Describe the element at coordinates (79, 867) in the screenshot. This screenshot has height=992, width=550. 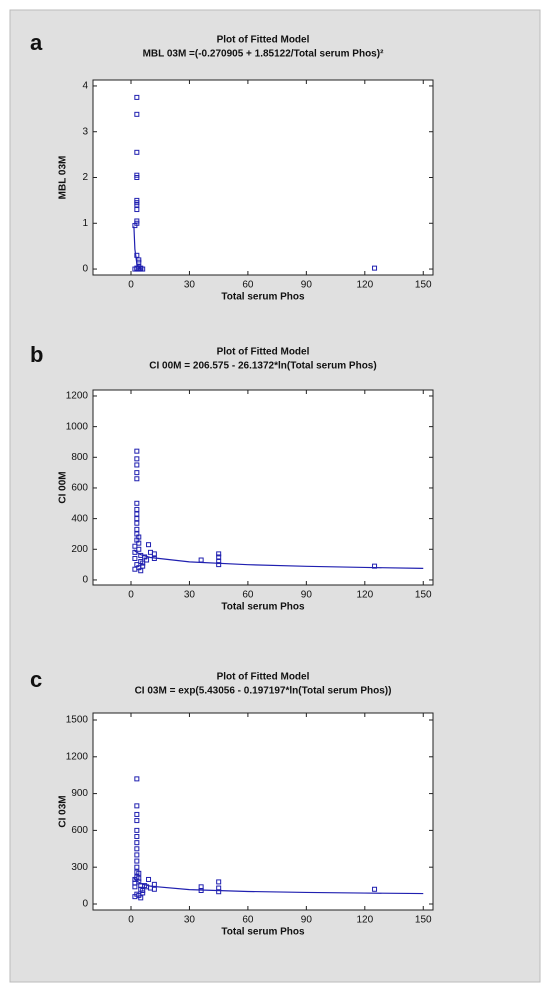
I see `y-tick-label: 300` at that location.